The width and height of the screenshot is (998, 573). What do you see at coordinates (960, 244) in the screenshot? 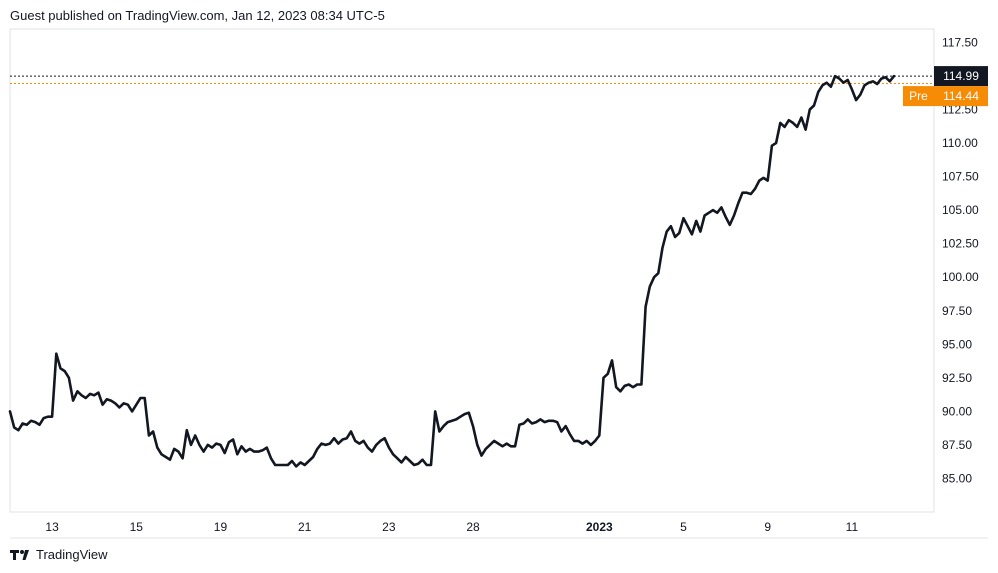
I see `y-tick-label: 102.50` at bounding box center [960, 244].